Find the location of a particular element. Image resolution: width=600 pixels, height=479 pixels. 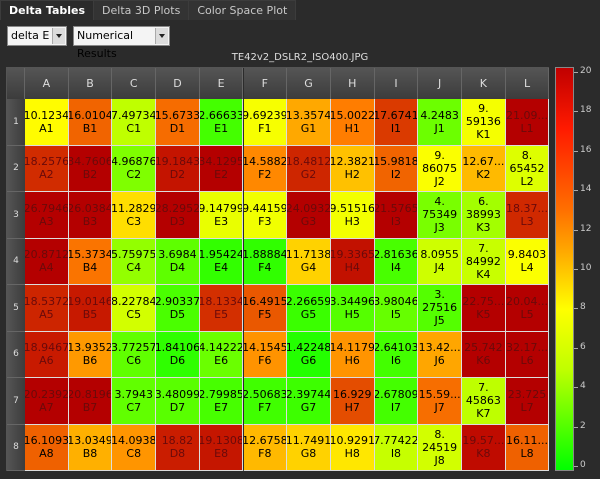

table-cell: 18.5372 A5 is located at coordinates (47, 308).